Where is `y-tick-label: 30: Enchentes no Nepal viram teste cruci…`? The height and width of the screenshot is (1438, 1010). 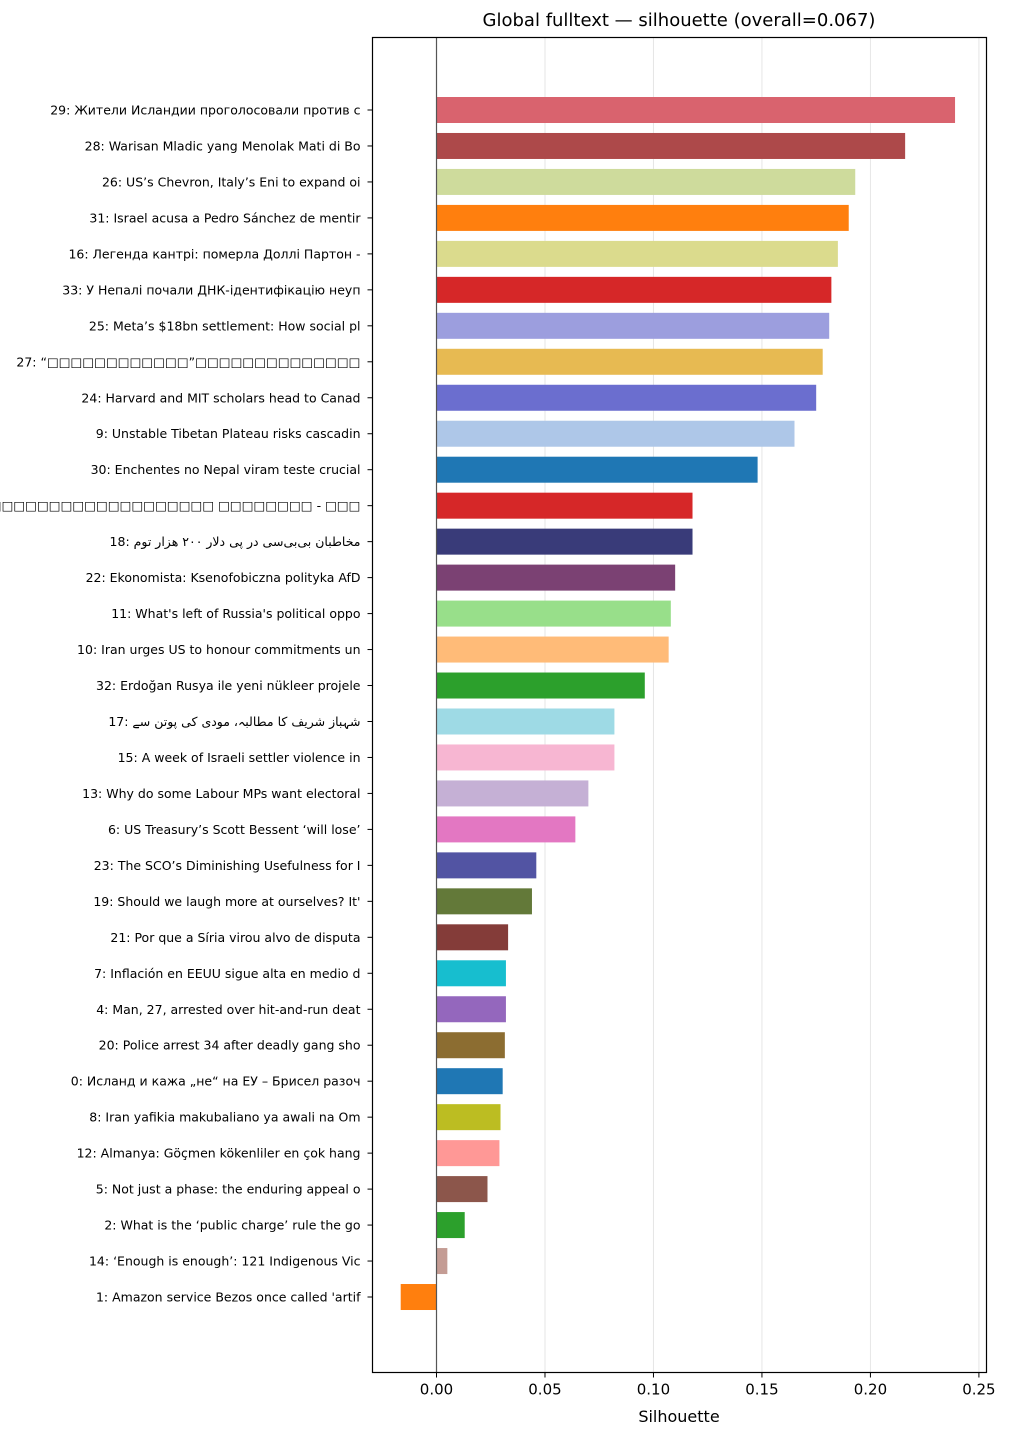 y-tick-label: 30: Enchentes no Nepal viram teste cruci… is located at coordinates (226, 469).